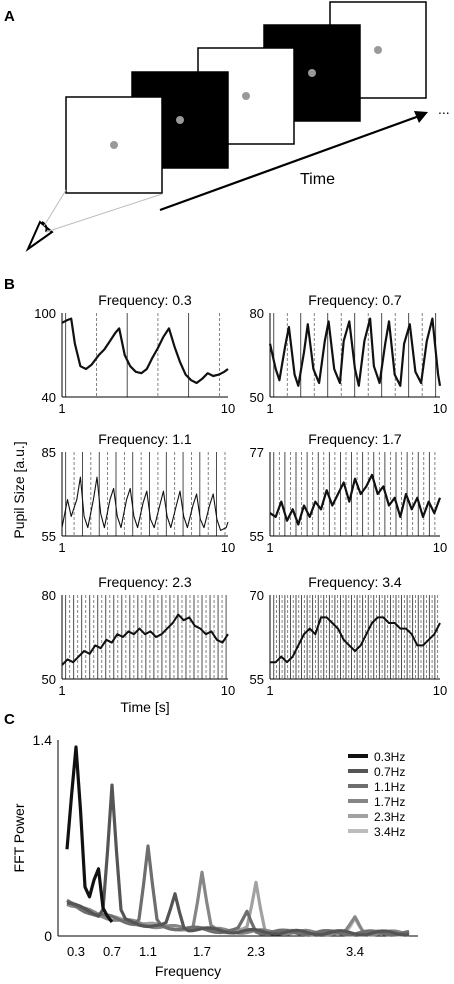  Describe the element at coordinates (389, 832) in the screenshot. I see `legend-label: 3.4Hz` at that location.